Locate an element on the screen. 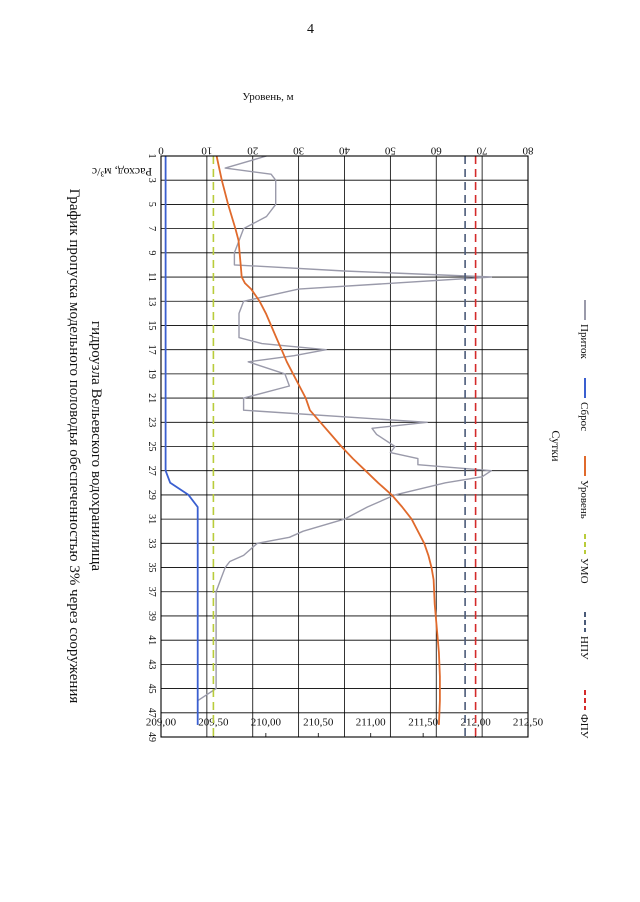  chart-subtitle: гидроузла Вельевского водохранилища is located at coordinates (96, 446).